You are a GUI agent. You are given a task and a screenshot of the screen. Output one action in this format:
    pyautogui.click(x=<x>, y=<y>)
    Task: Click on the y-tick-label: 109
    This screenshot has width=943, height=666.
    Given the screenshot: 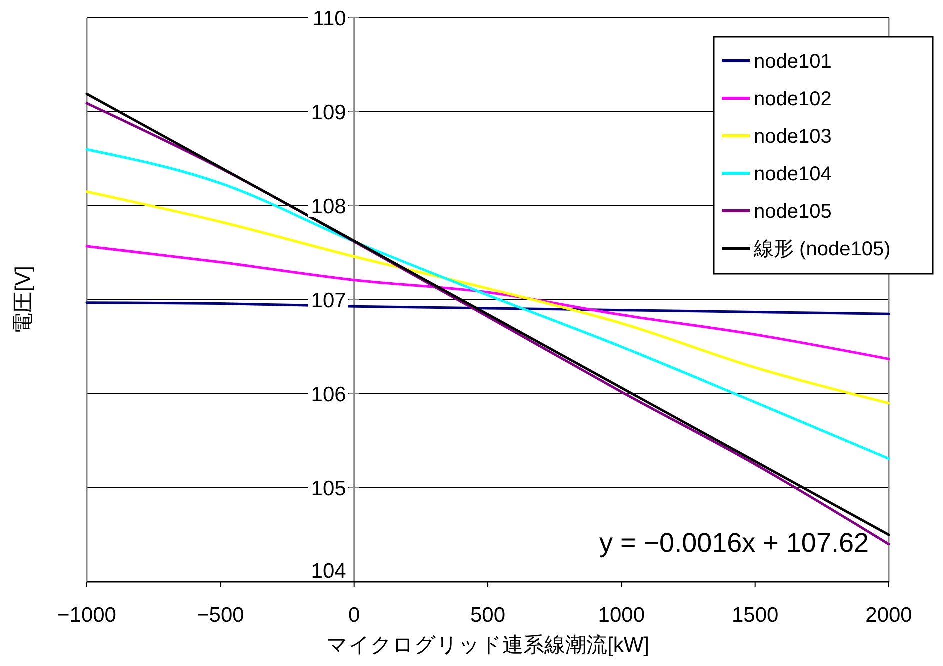 What is the action you would take?
    pyautogui.click(x=328, y=112)
    